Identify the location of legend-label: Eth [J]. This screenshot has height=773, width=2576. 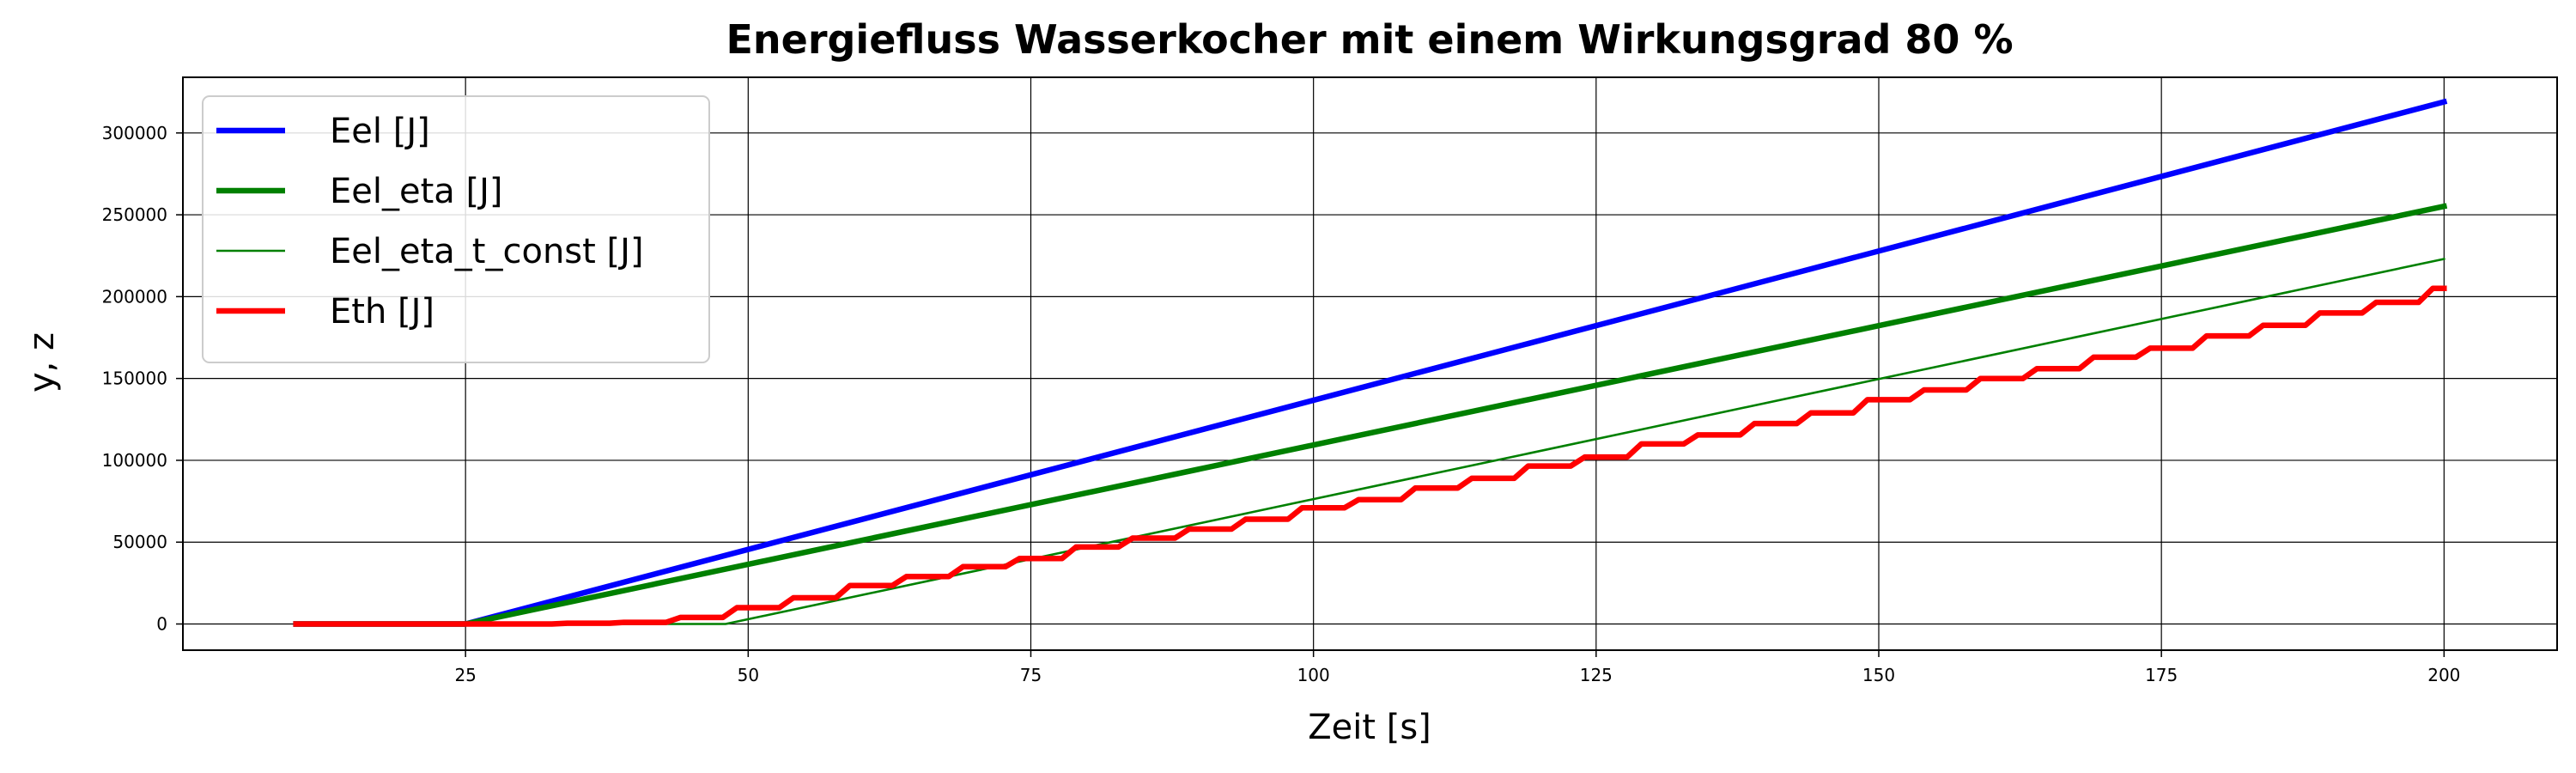
(382, 312).